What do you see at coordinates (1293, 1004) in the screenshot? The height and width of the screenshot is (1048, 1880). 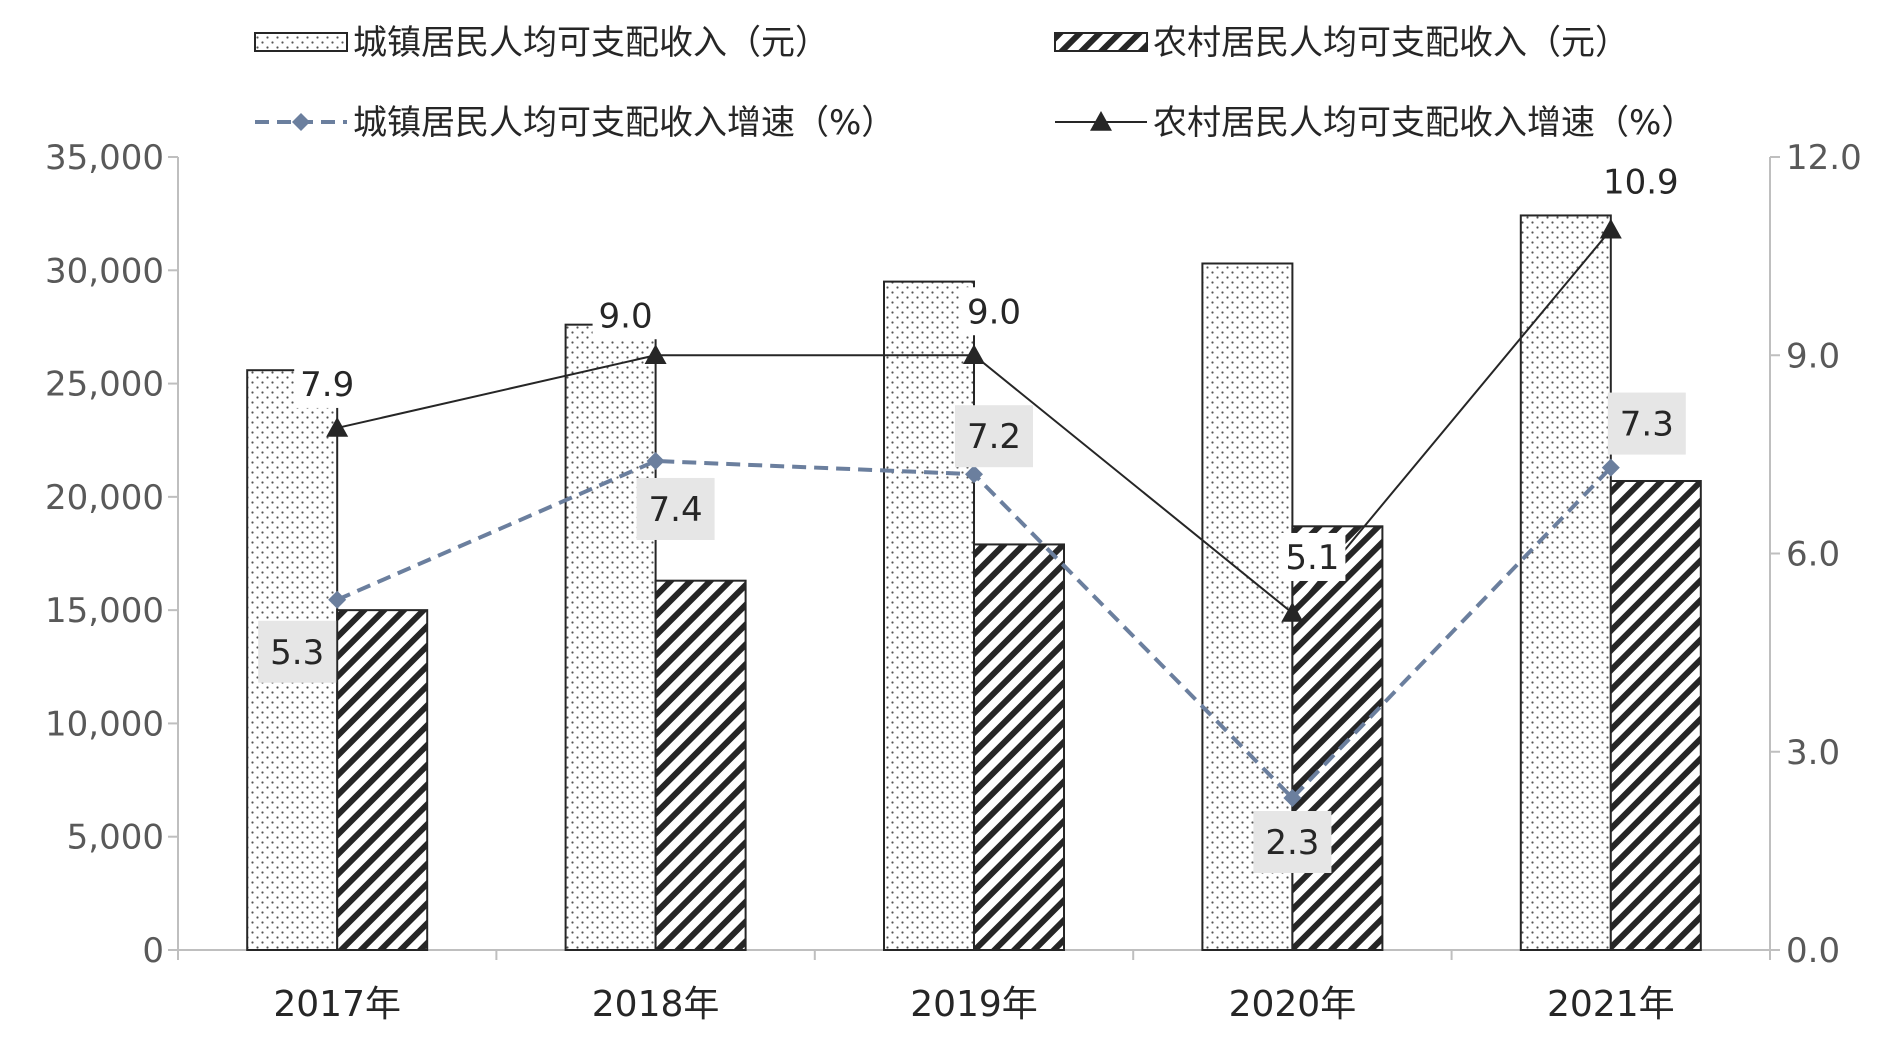 I see `x-tick-label: 2020年` at bounding box center [1293, 1004].